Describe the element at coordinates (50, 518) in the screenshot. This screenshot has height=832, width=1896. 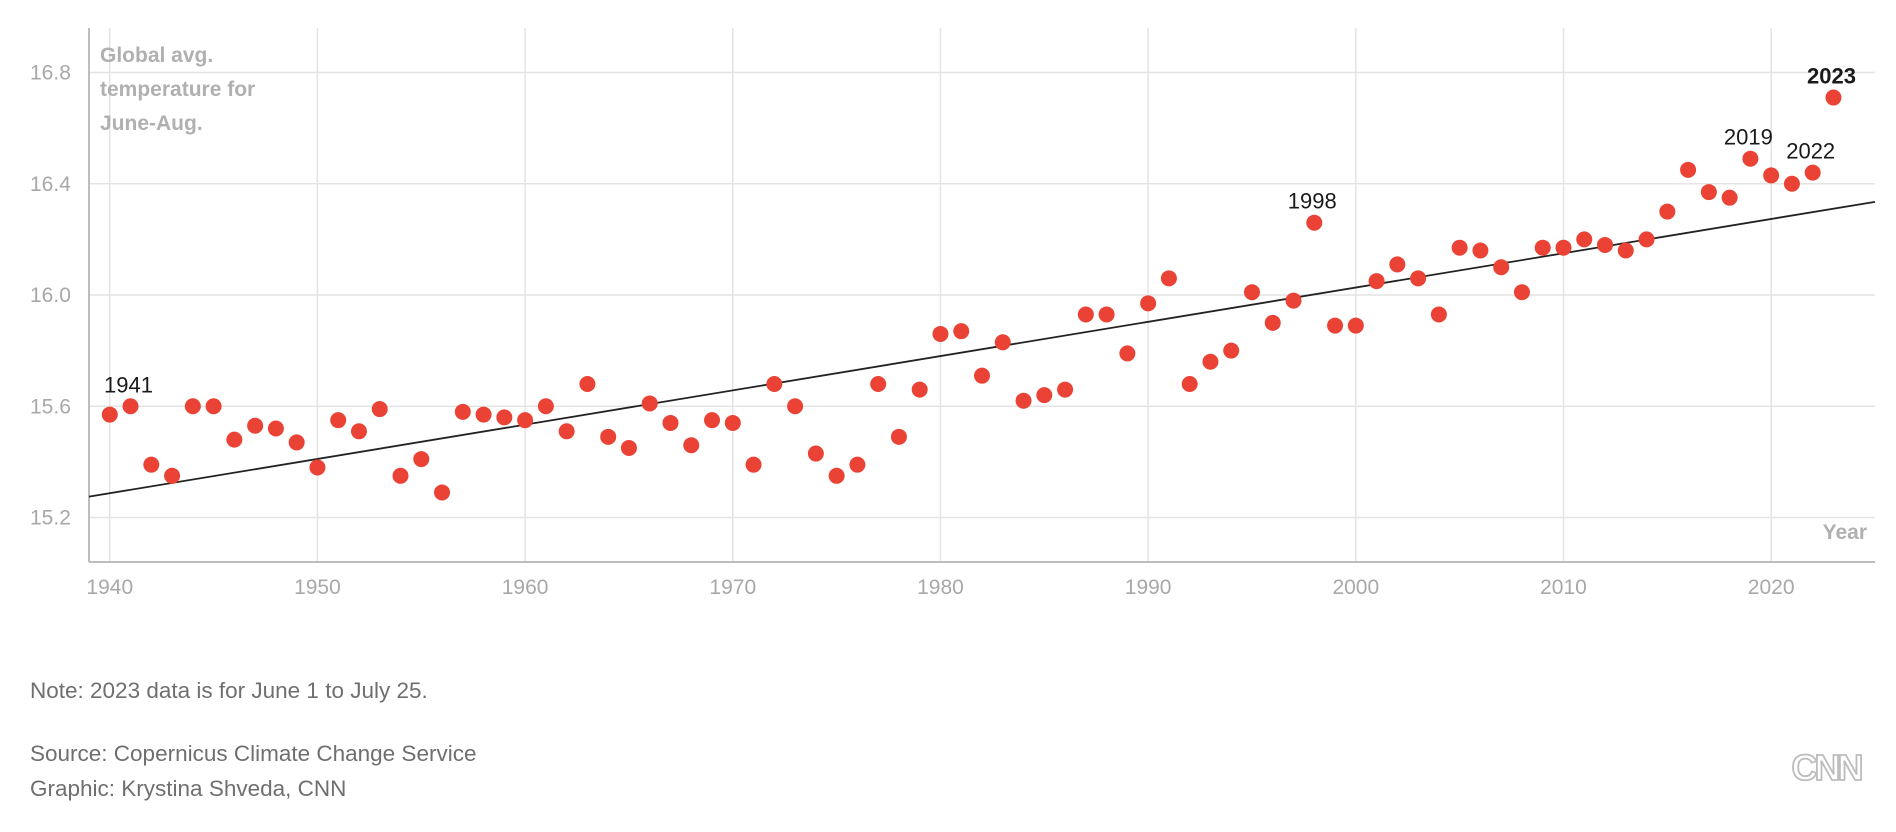
I see `y-tick-label: 15.2` at that location.